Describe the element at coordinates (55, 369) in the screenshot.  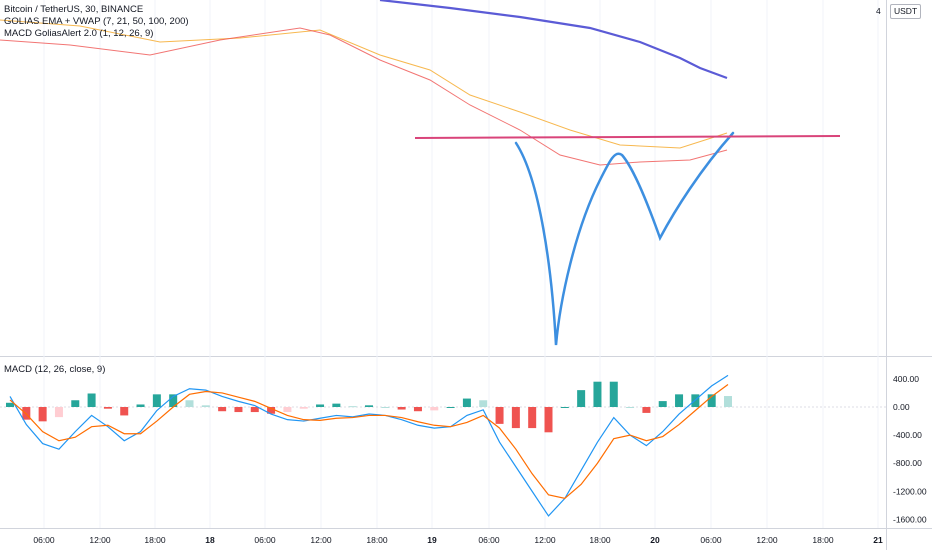
I see `macd-legend: MACD (12, 26, close, 9)` at that location.